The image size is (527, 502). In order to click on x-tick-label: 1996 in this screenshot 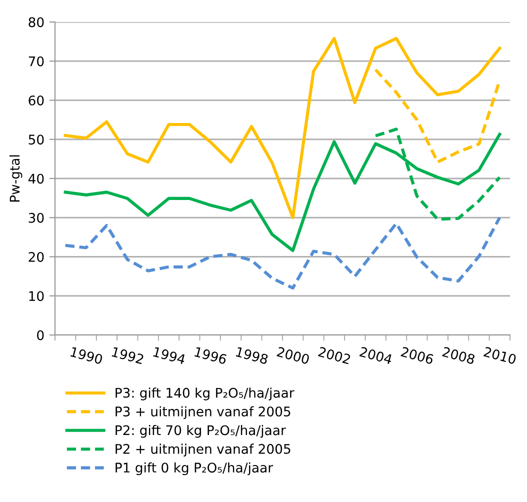, I will do `click(211, 355)`.